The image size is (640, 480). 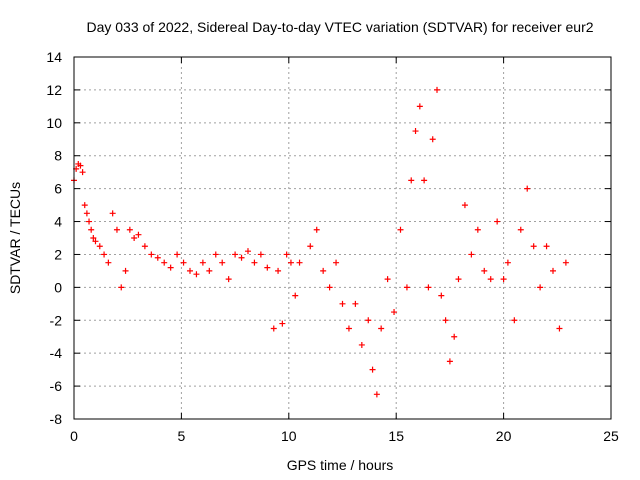 What do you see at coordinates (182, 436) in the screenshot?
I see `x-tick-label: 5` at bounding box center [182, 436].